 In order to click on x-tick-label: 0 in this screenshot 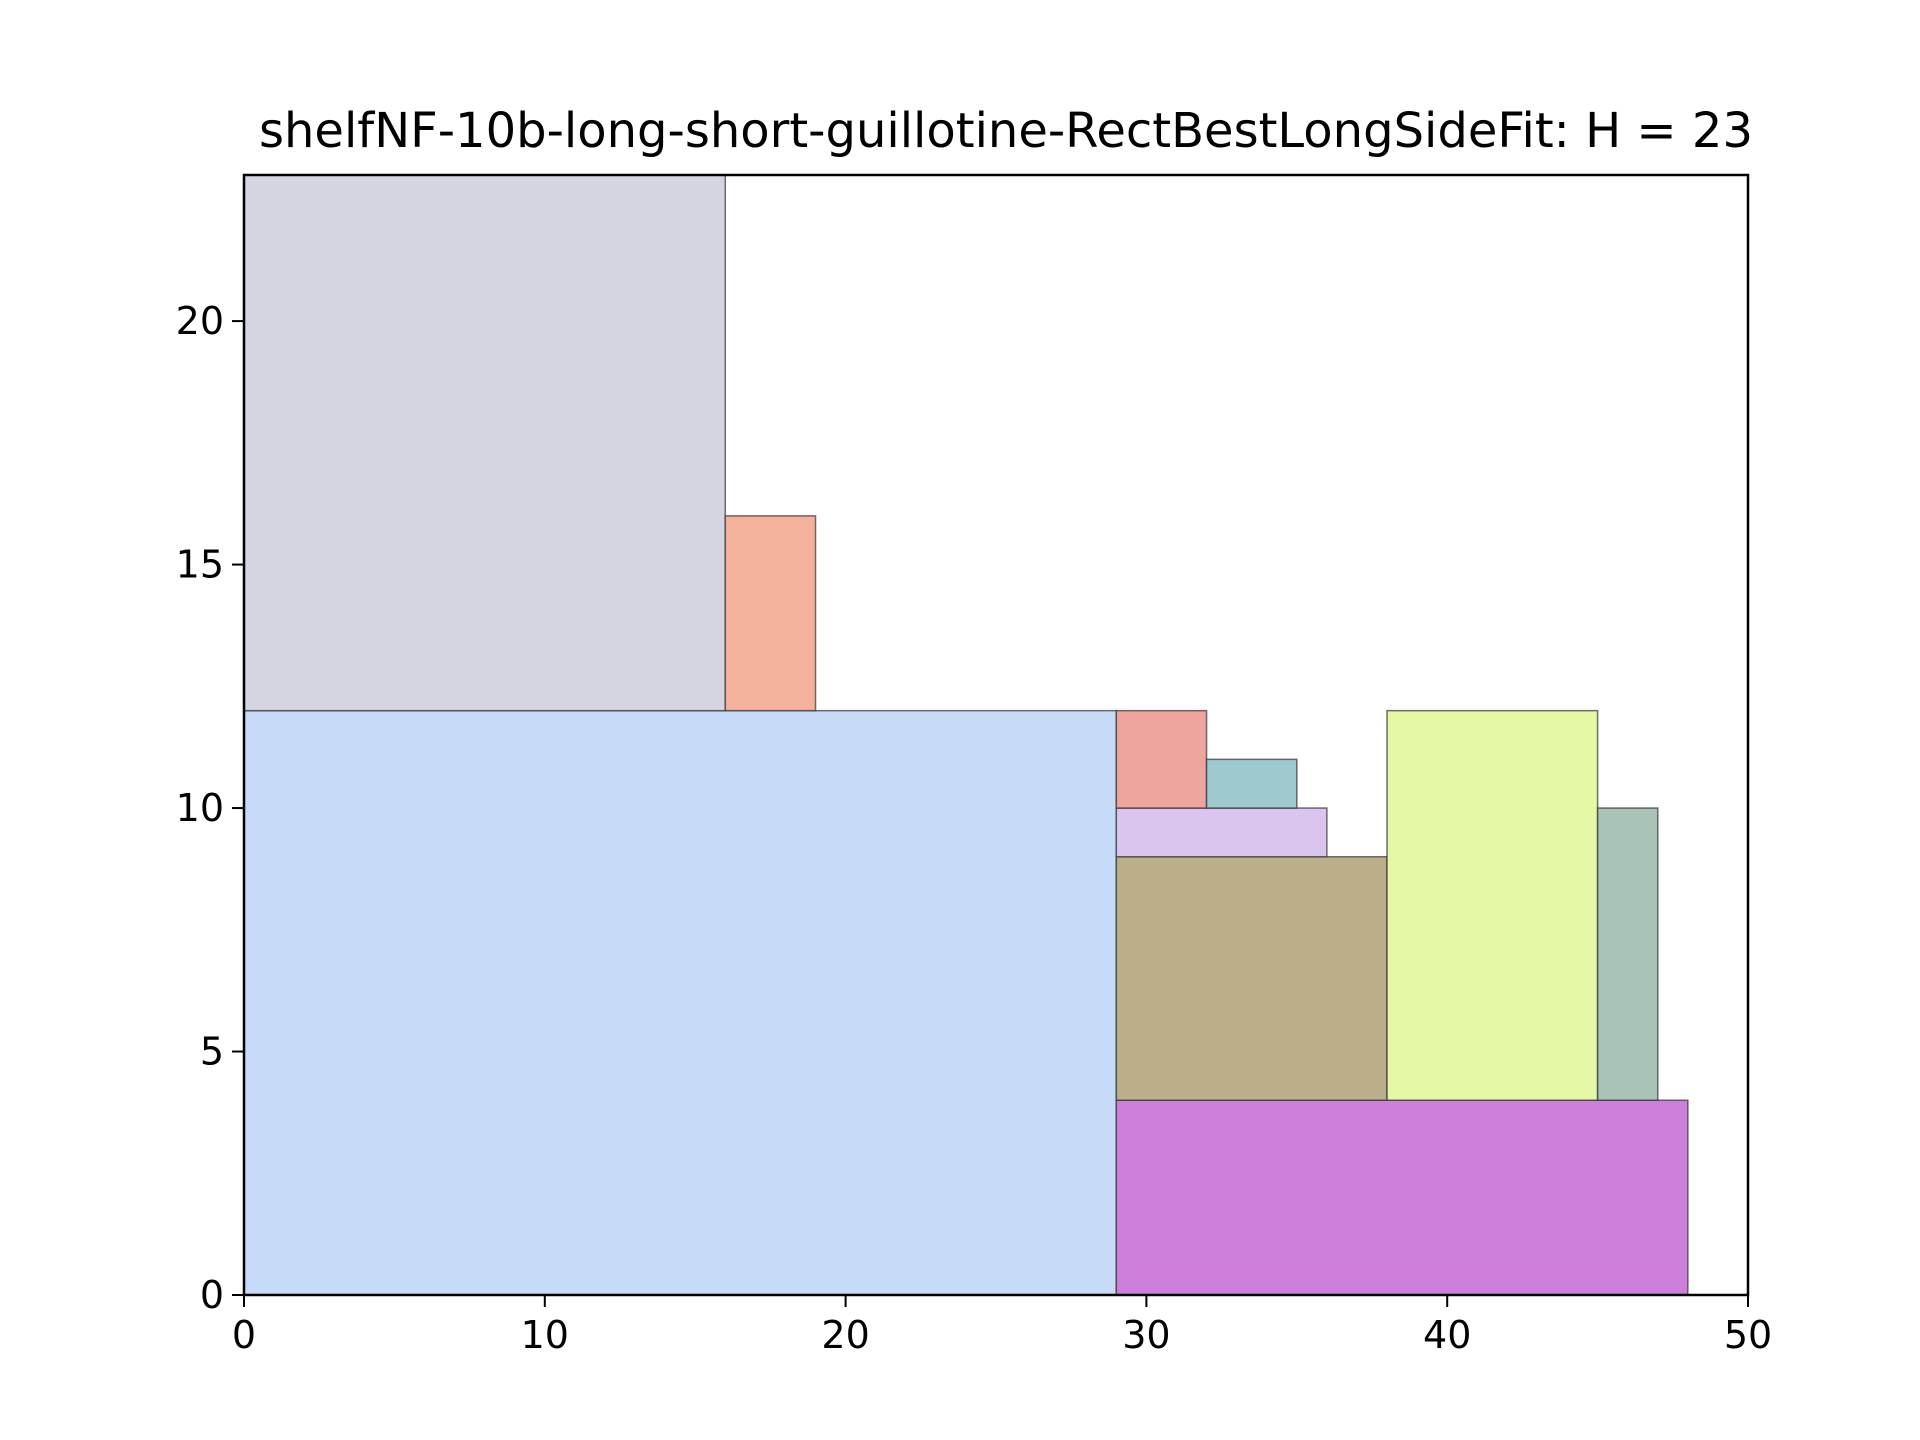, I will do `click(244, 1335)`.